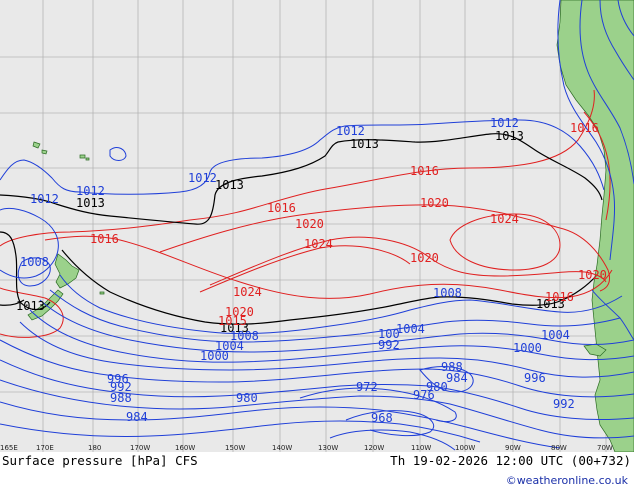 This screenshot has width=634, height=490. Describe the element at coordinates (140, 448) in the screenshot. I see `lon-label: 170W` at that location.